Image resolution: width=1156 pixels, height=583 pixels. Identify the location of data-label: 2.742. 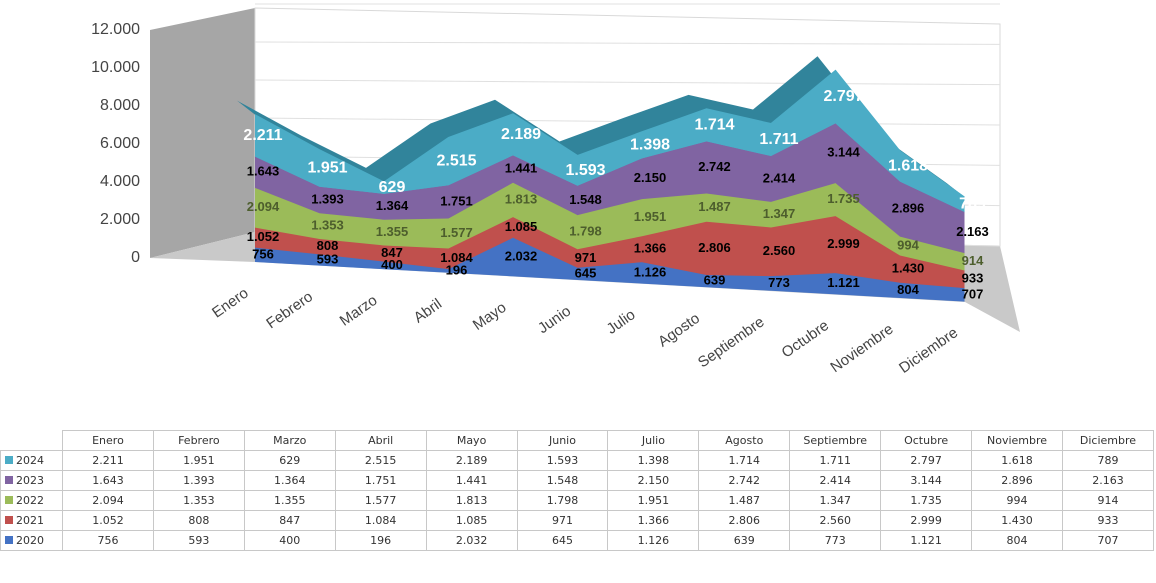
(714, 166).